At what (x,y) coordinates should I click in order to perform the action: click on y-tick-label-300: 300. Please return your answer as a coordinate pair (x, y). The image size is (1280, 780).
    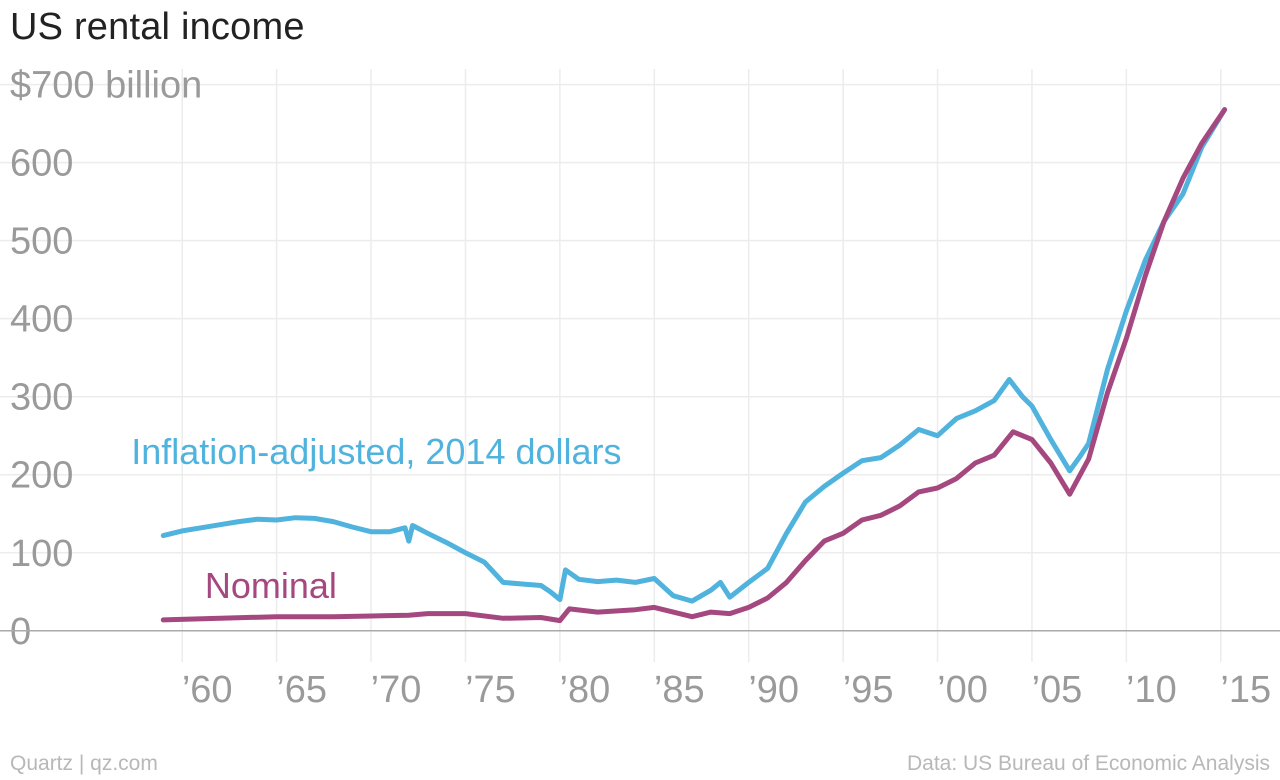
    Looking at the image, I should click on (41, 398).